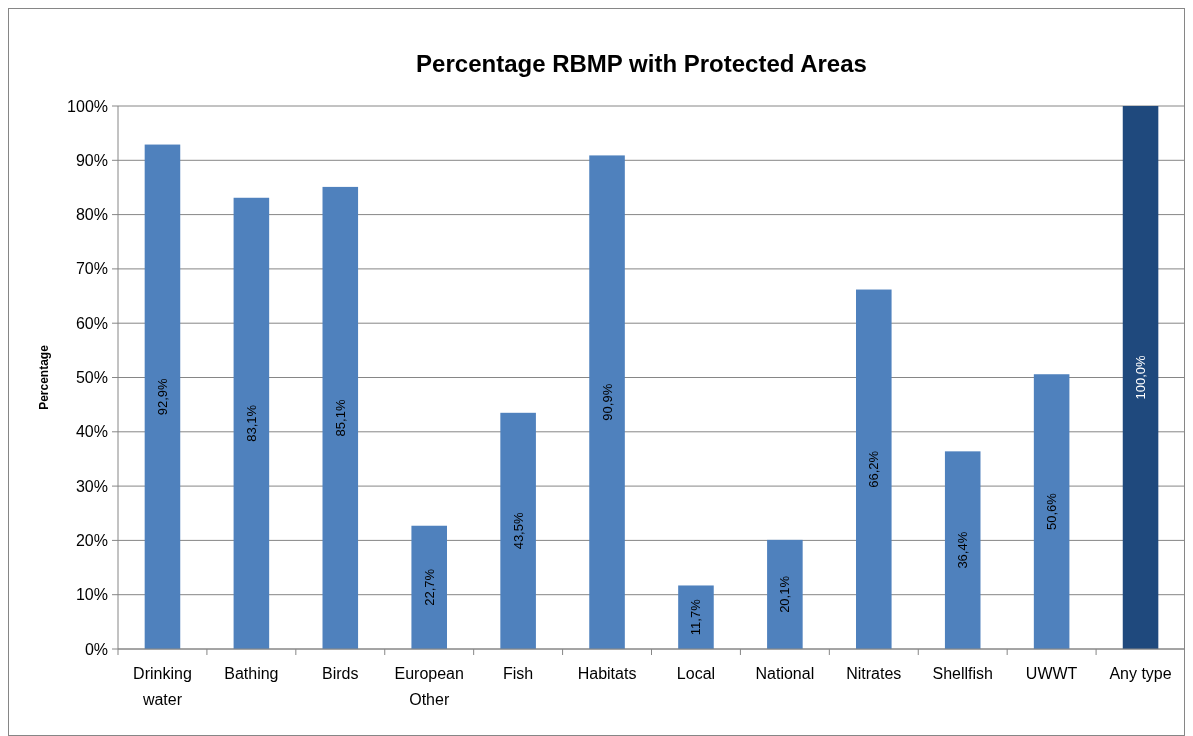 The height and width of the screenshot is (736, 1193). I want to click on y-tick-label: 80%, so click(91, 215).